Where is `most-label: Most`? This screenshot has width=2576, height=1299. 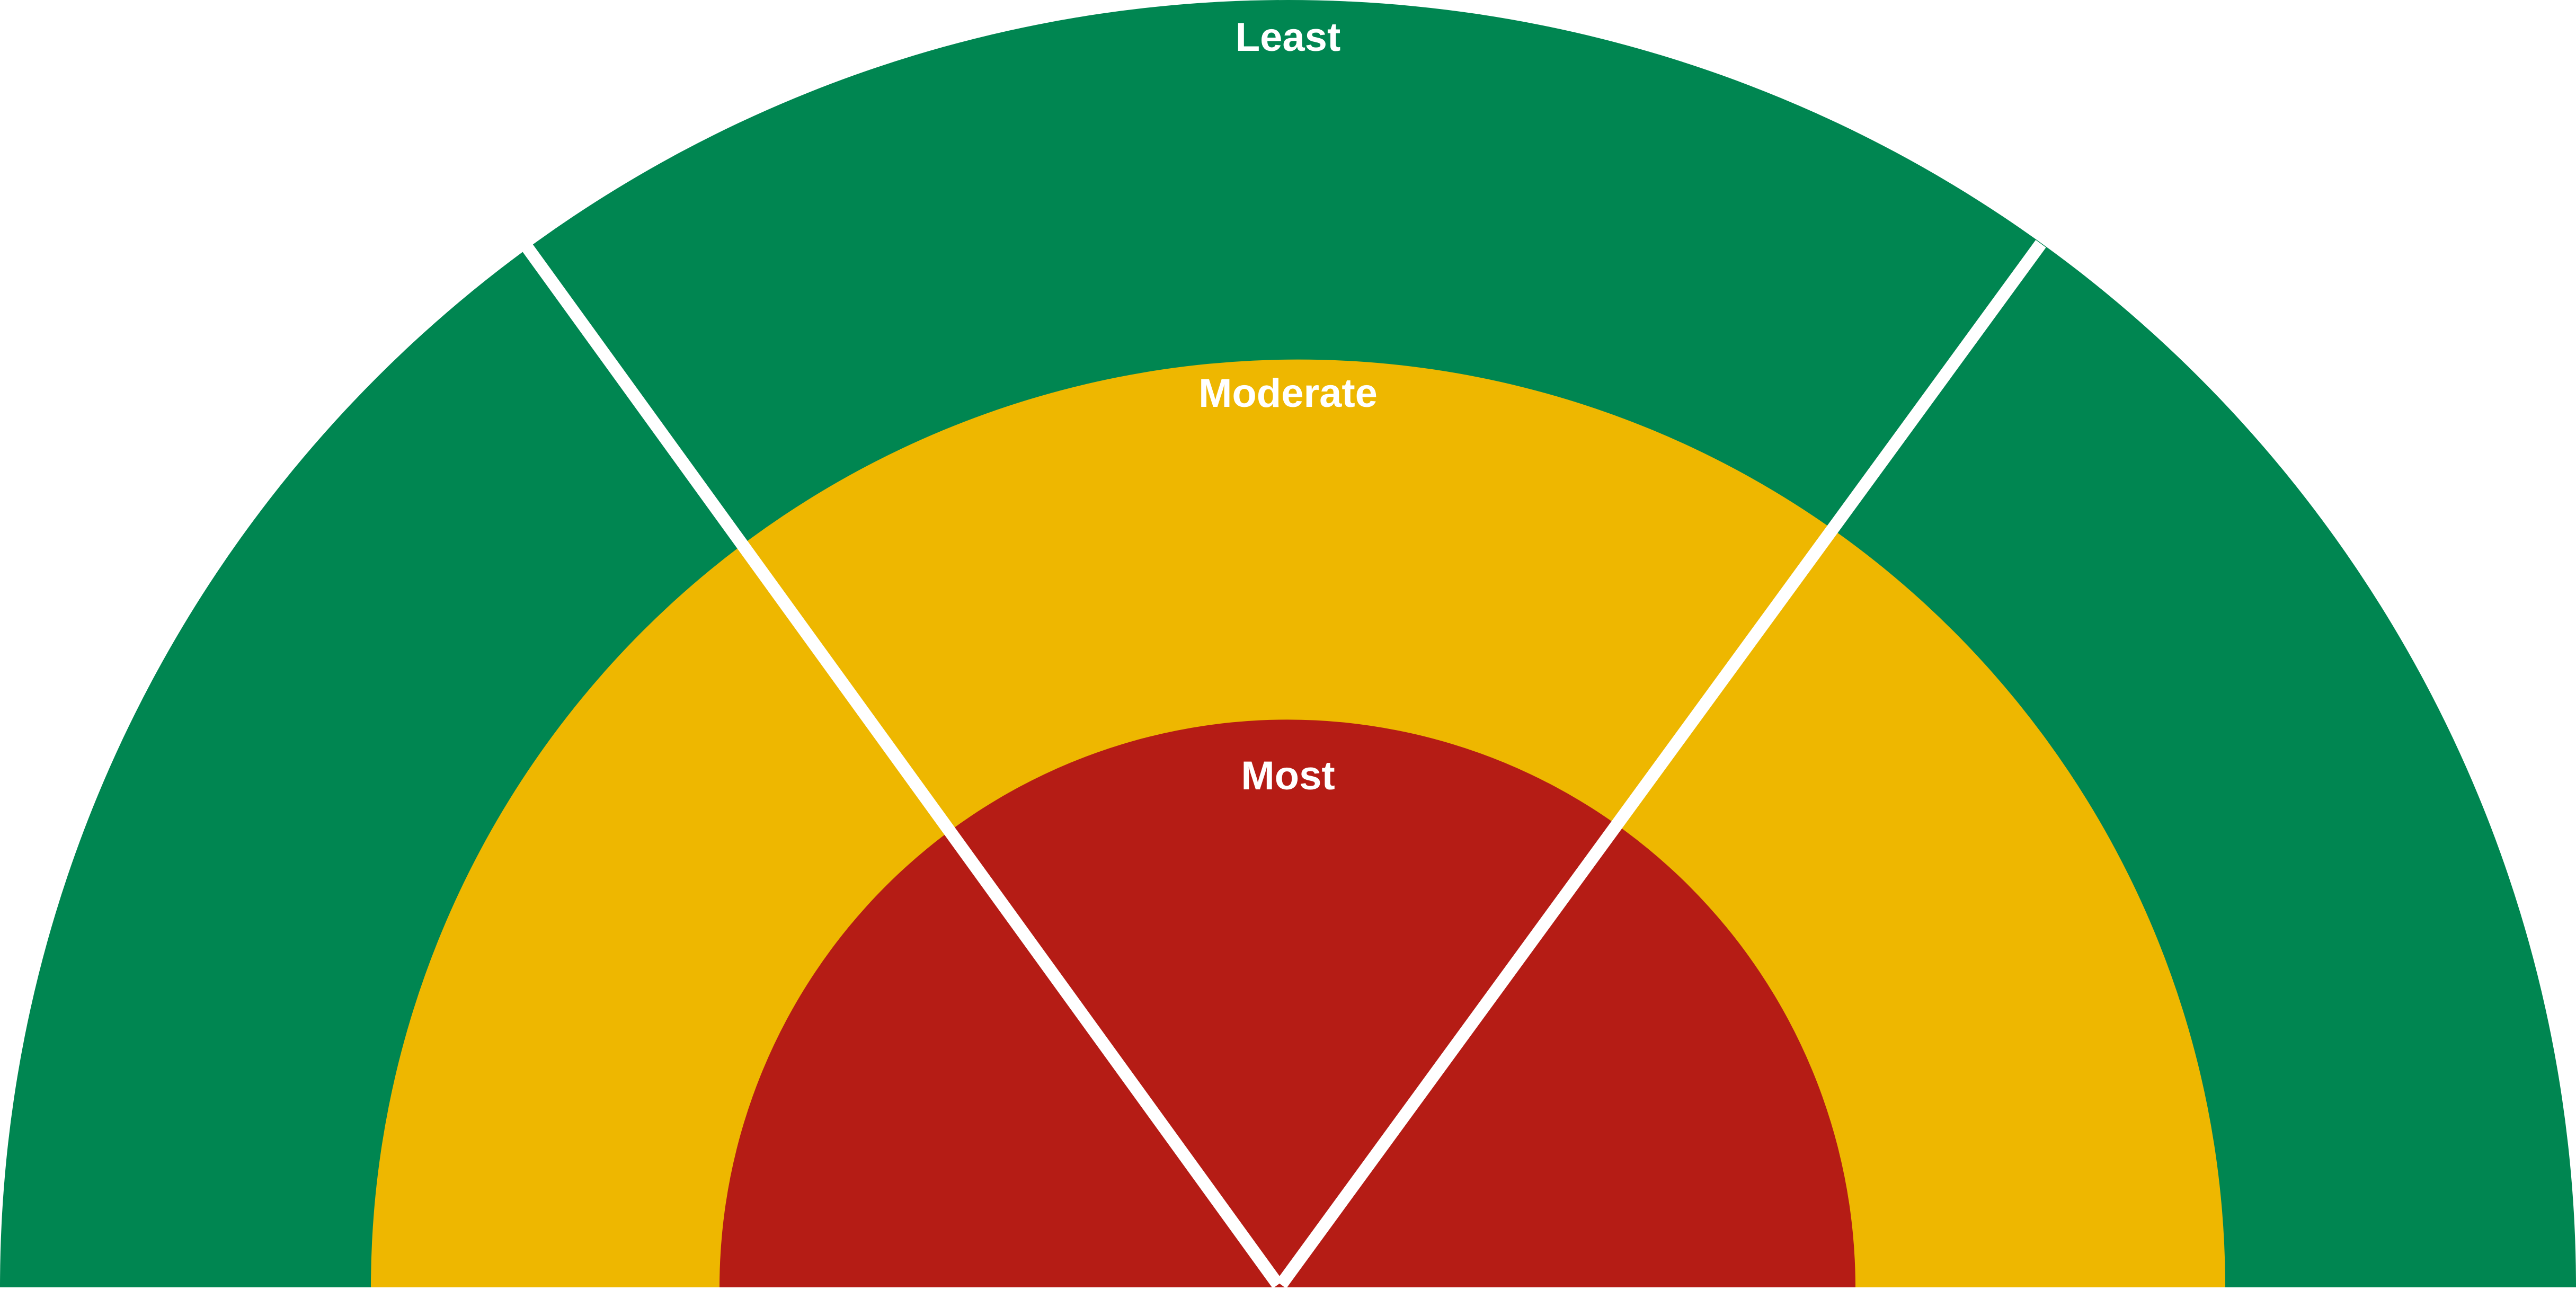
most-label: Most is located at coordinates (1288, 776).